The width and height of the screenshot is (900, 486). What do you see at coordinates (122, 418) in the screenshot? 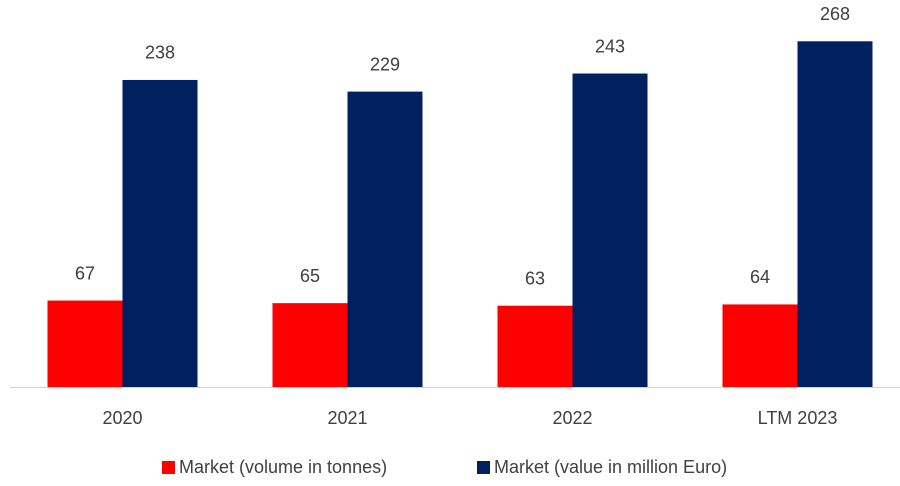
I see `x-tick-label: 2020` at bounding box center [122, 418].